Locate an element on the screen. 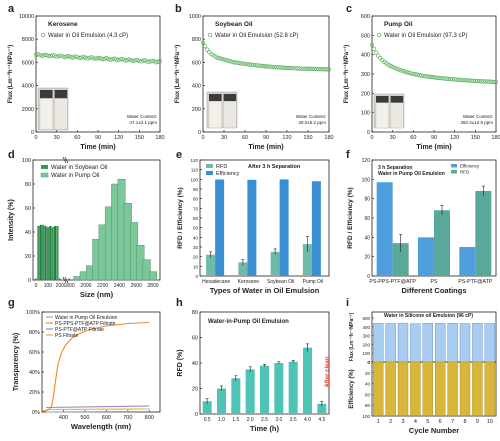 The width and height of the screenshot is (500, 441). panel-e-ytick-label: 10 is located at coordinates (196, 266).